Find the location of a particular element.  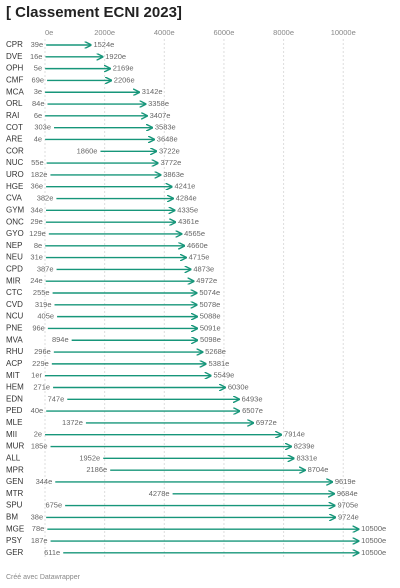

start-label: 387e is located at coordinates (45, 268).